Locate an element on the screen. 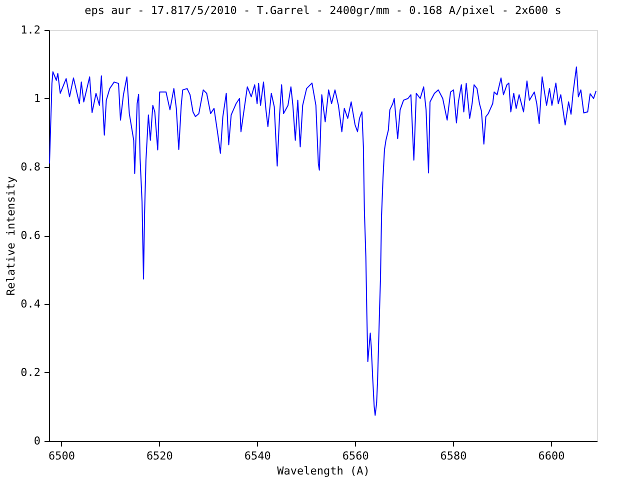  x-tick-label: 6580 is located at coordinates (453, 456).